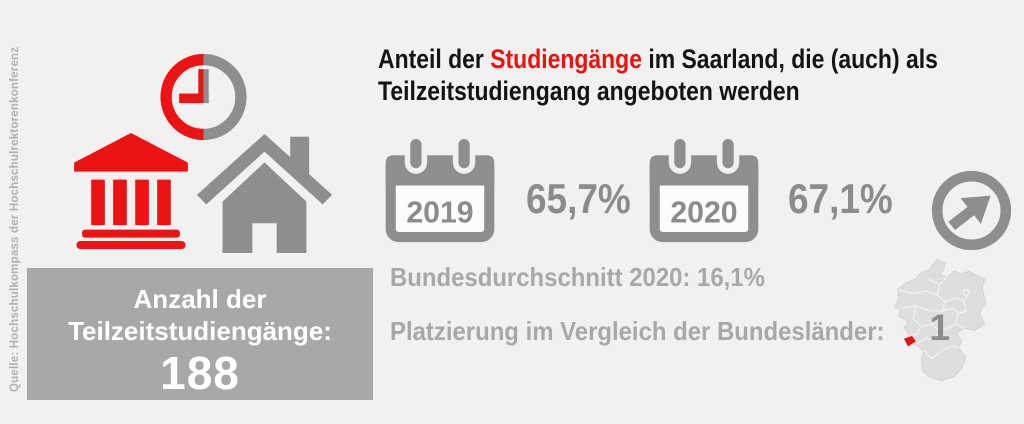 This screenshot has height=424, width=1024. Describe the element at coordinates (971, 210) in the screenshot. I see `arrow-up-right-icon` at that location.